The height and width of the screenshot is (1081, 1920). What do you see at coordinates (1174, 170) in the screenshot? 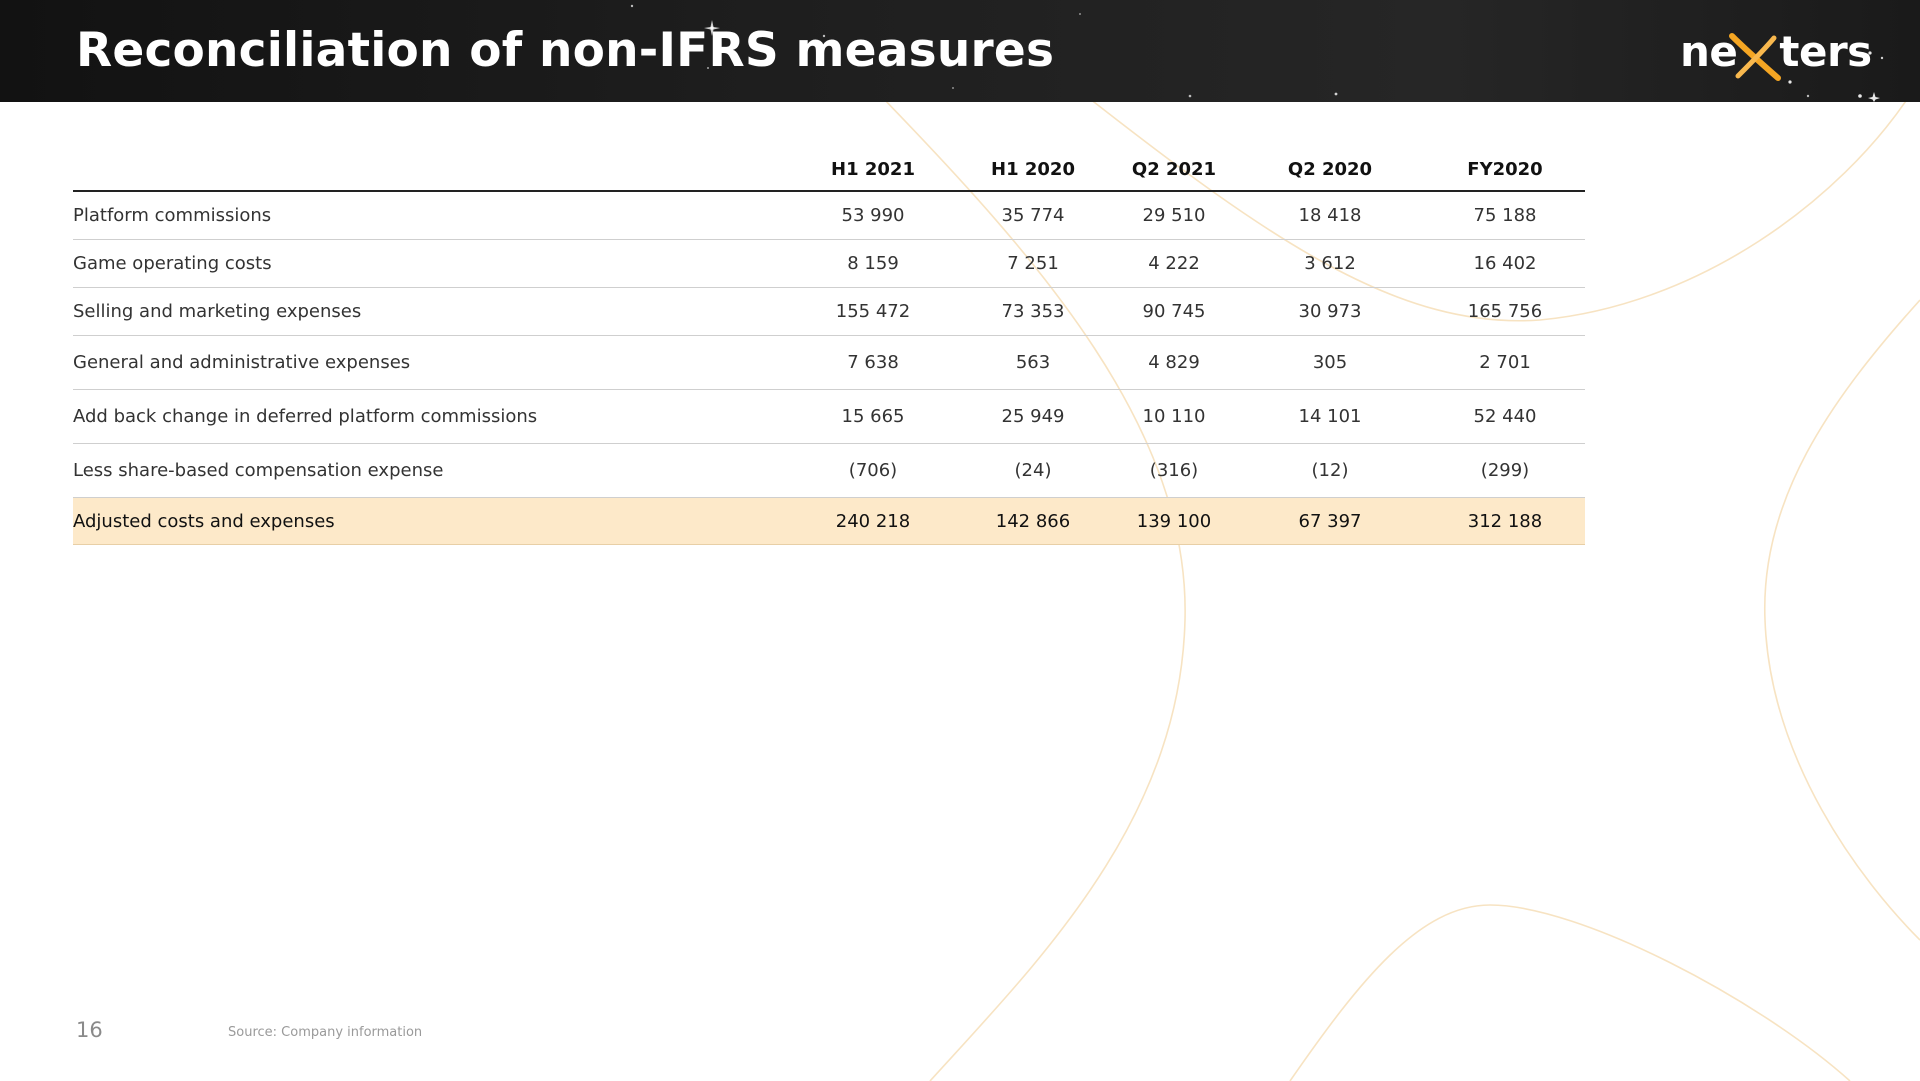
I see `column-header: Q2 2021` at bounding box center [1174, 170].